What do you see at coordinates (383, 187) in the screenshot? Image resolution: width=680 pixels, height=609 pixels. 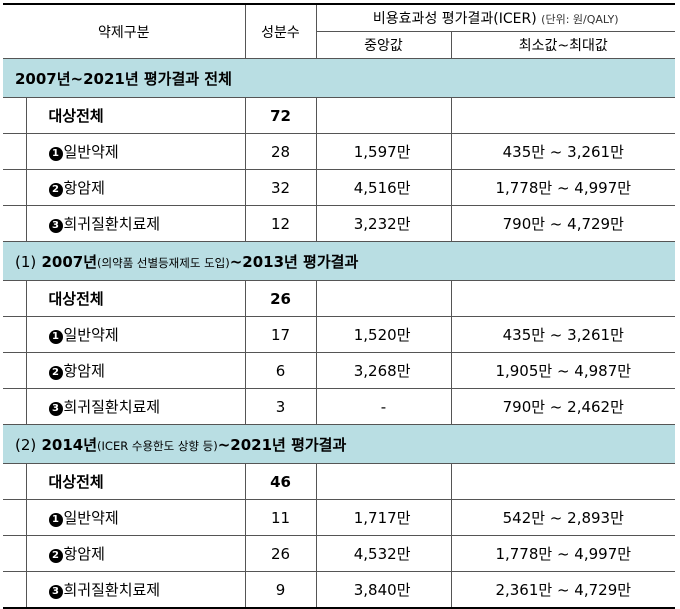 I see `row-median: 4,516만` at bounding box center [383, 187].